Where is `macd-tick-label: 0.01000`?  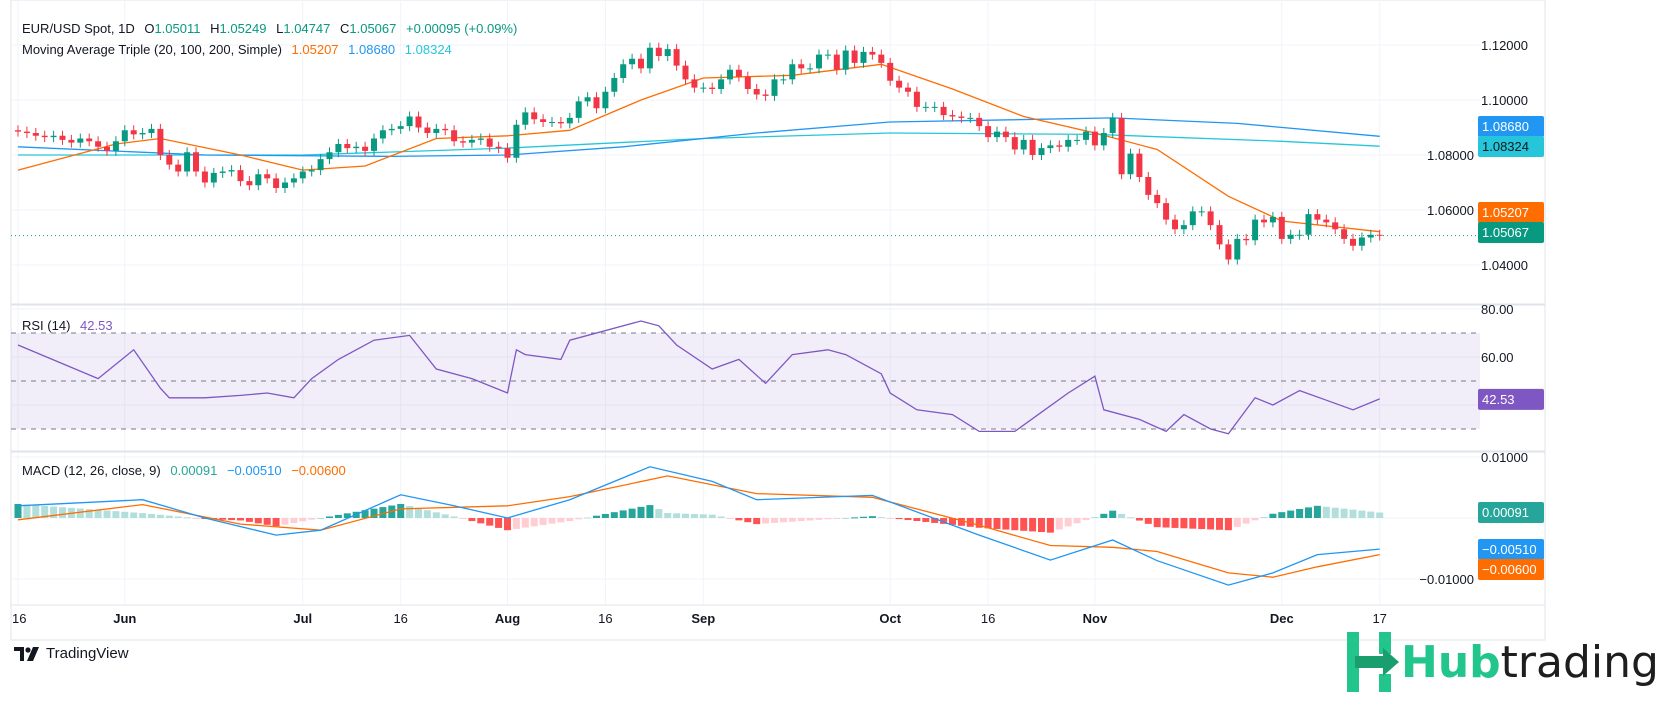
macd-tick-label: 0.01000 is located at coordinates (1504, 457).